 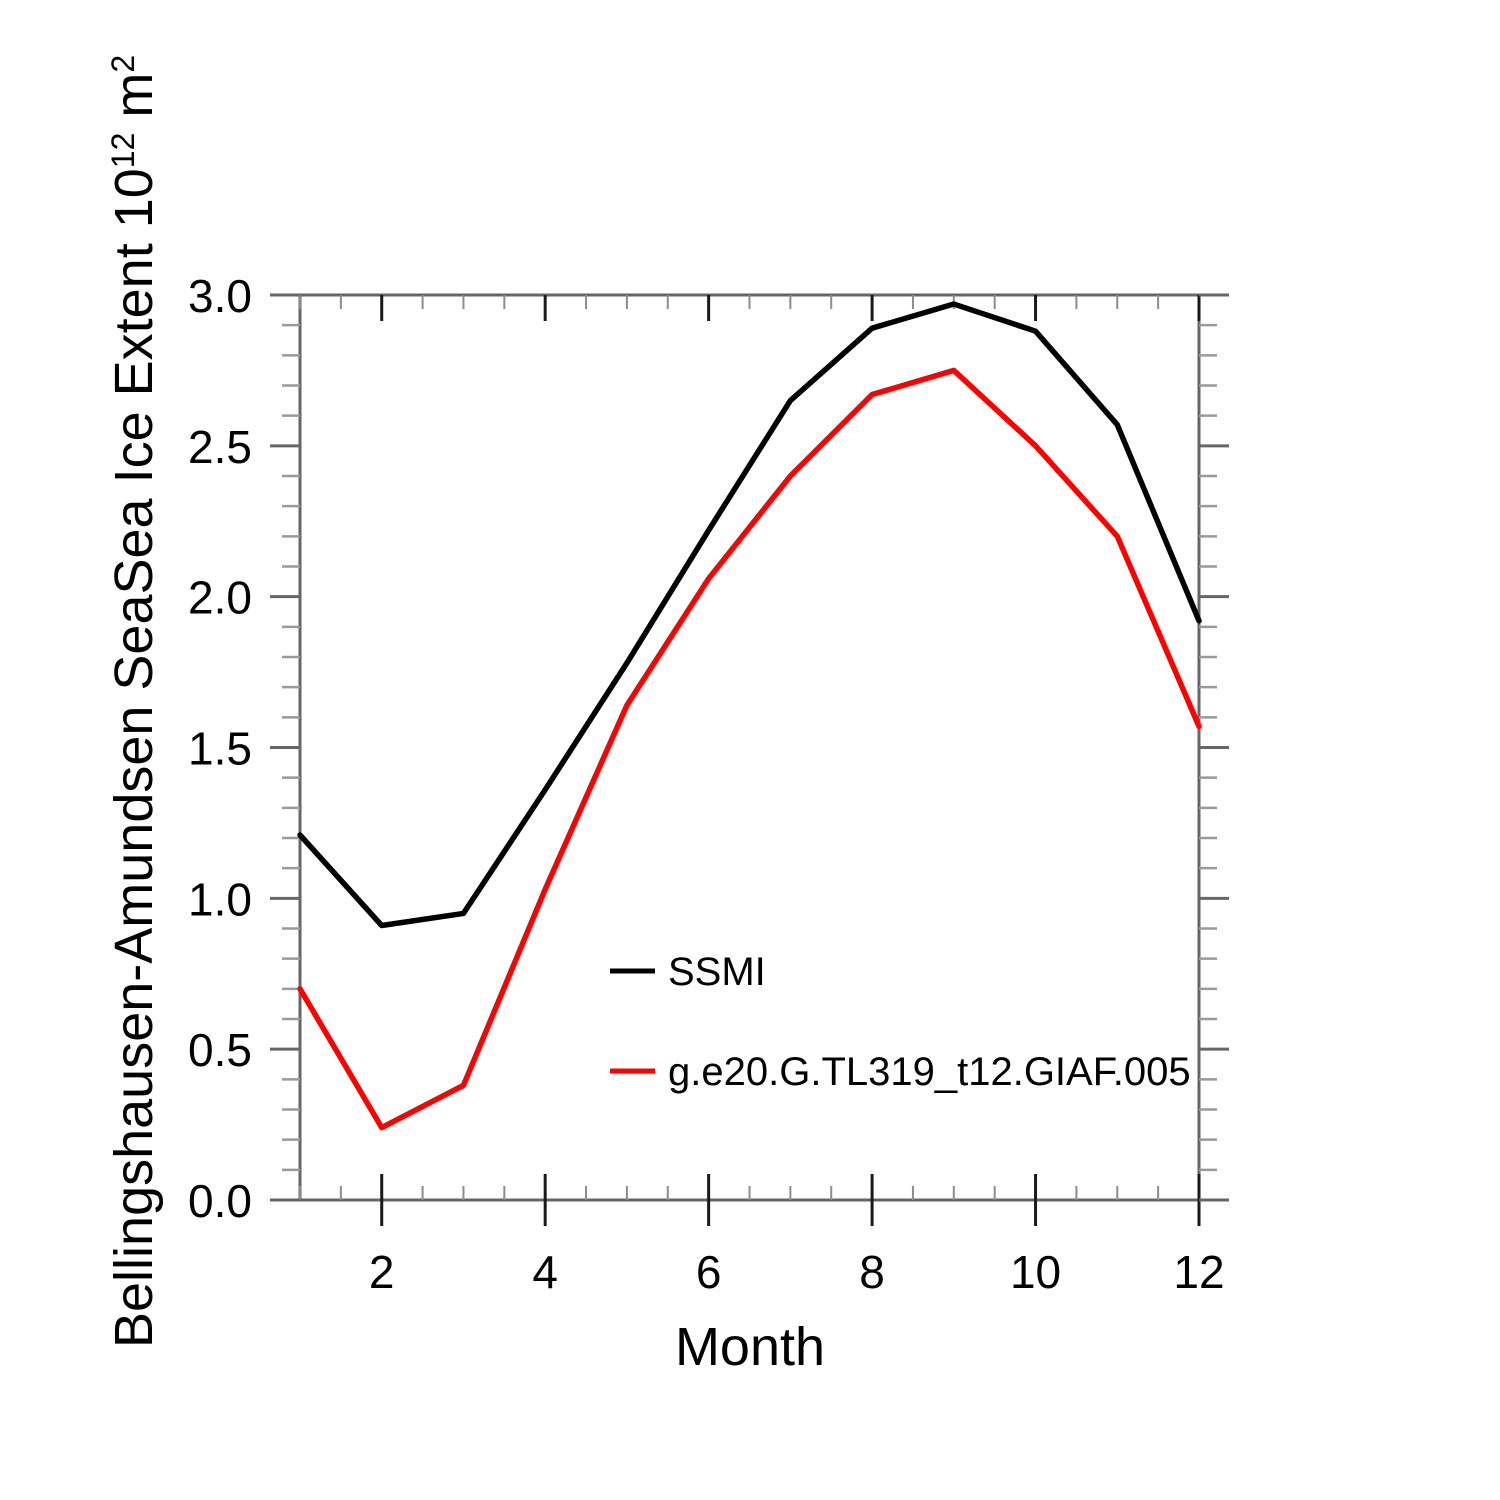 I want to click on y-axis-title-unit: m, so click(x=134, y=103).